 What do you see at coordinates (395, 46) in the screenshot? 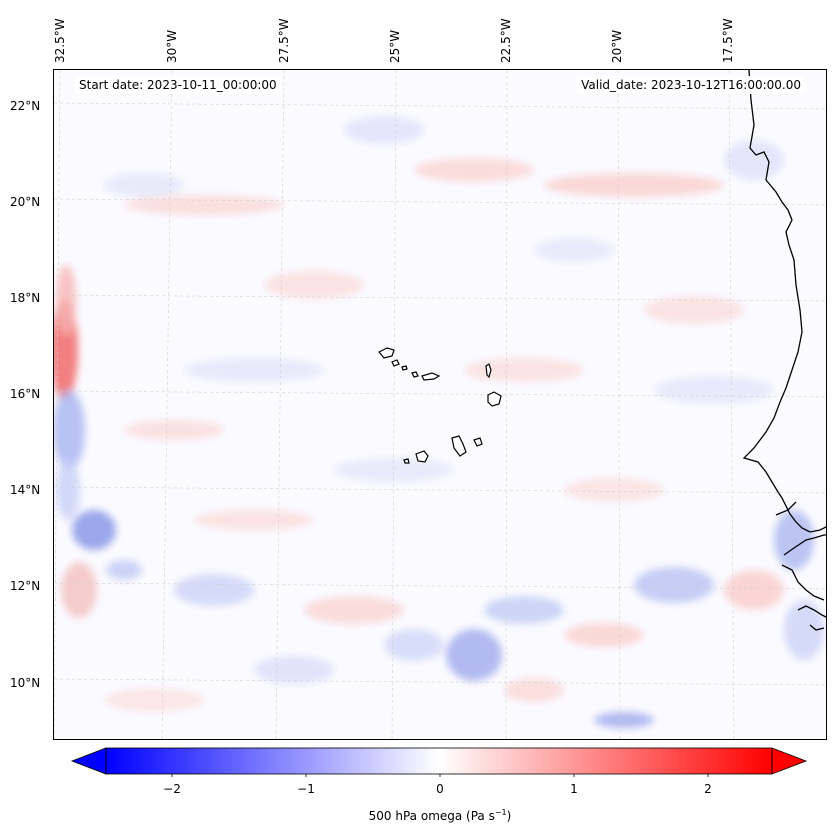
I see `lon-label: 25°W` at bounding box center [395, 46].